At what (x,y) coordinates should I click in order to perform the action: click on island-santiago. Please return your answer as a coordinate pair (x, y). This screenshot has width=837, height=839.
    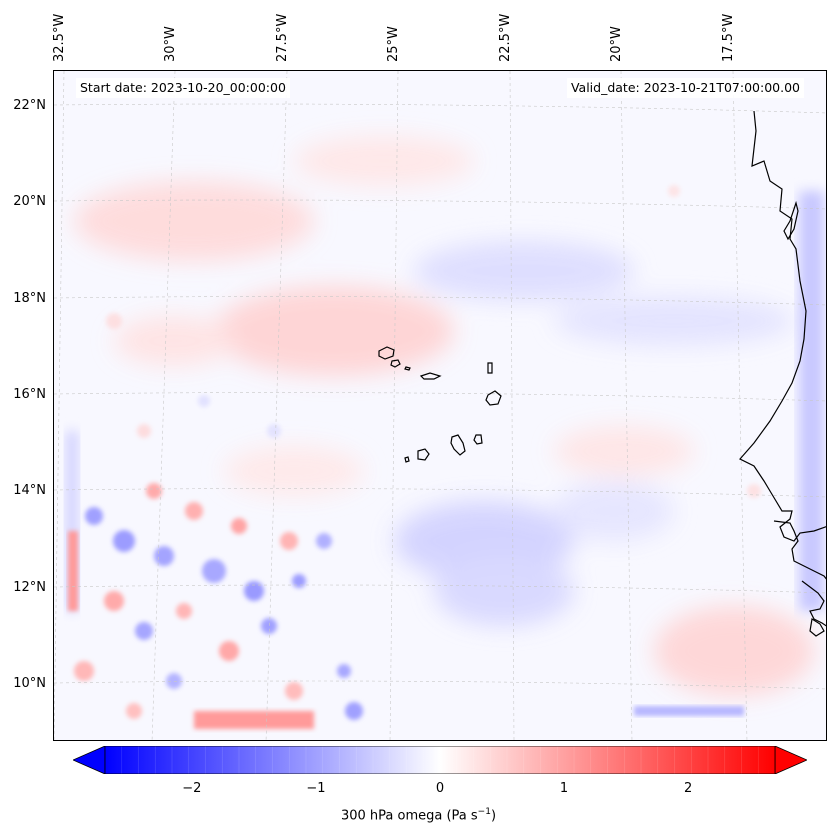
    Looking at the image, I should click on (458, 445).